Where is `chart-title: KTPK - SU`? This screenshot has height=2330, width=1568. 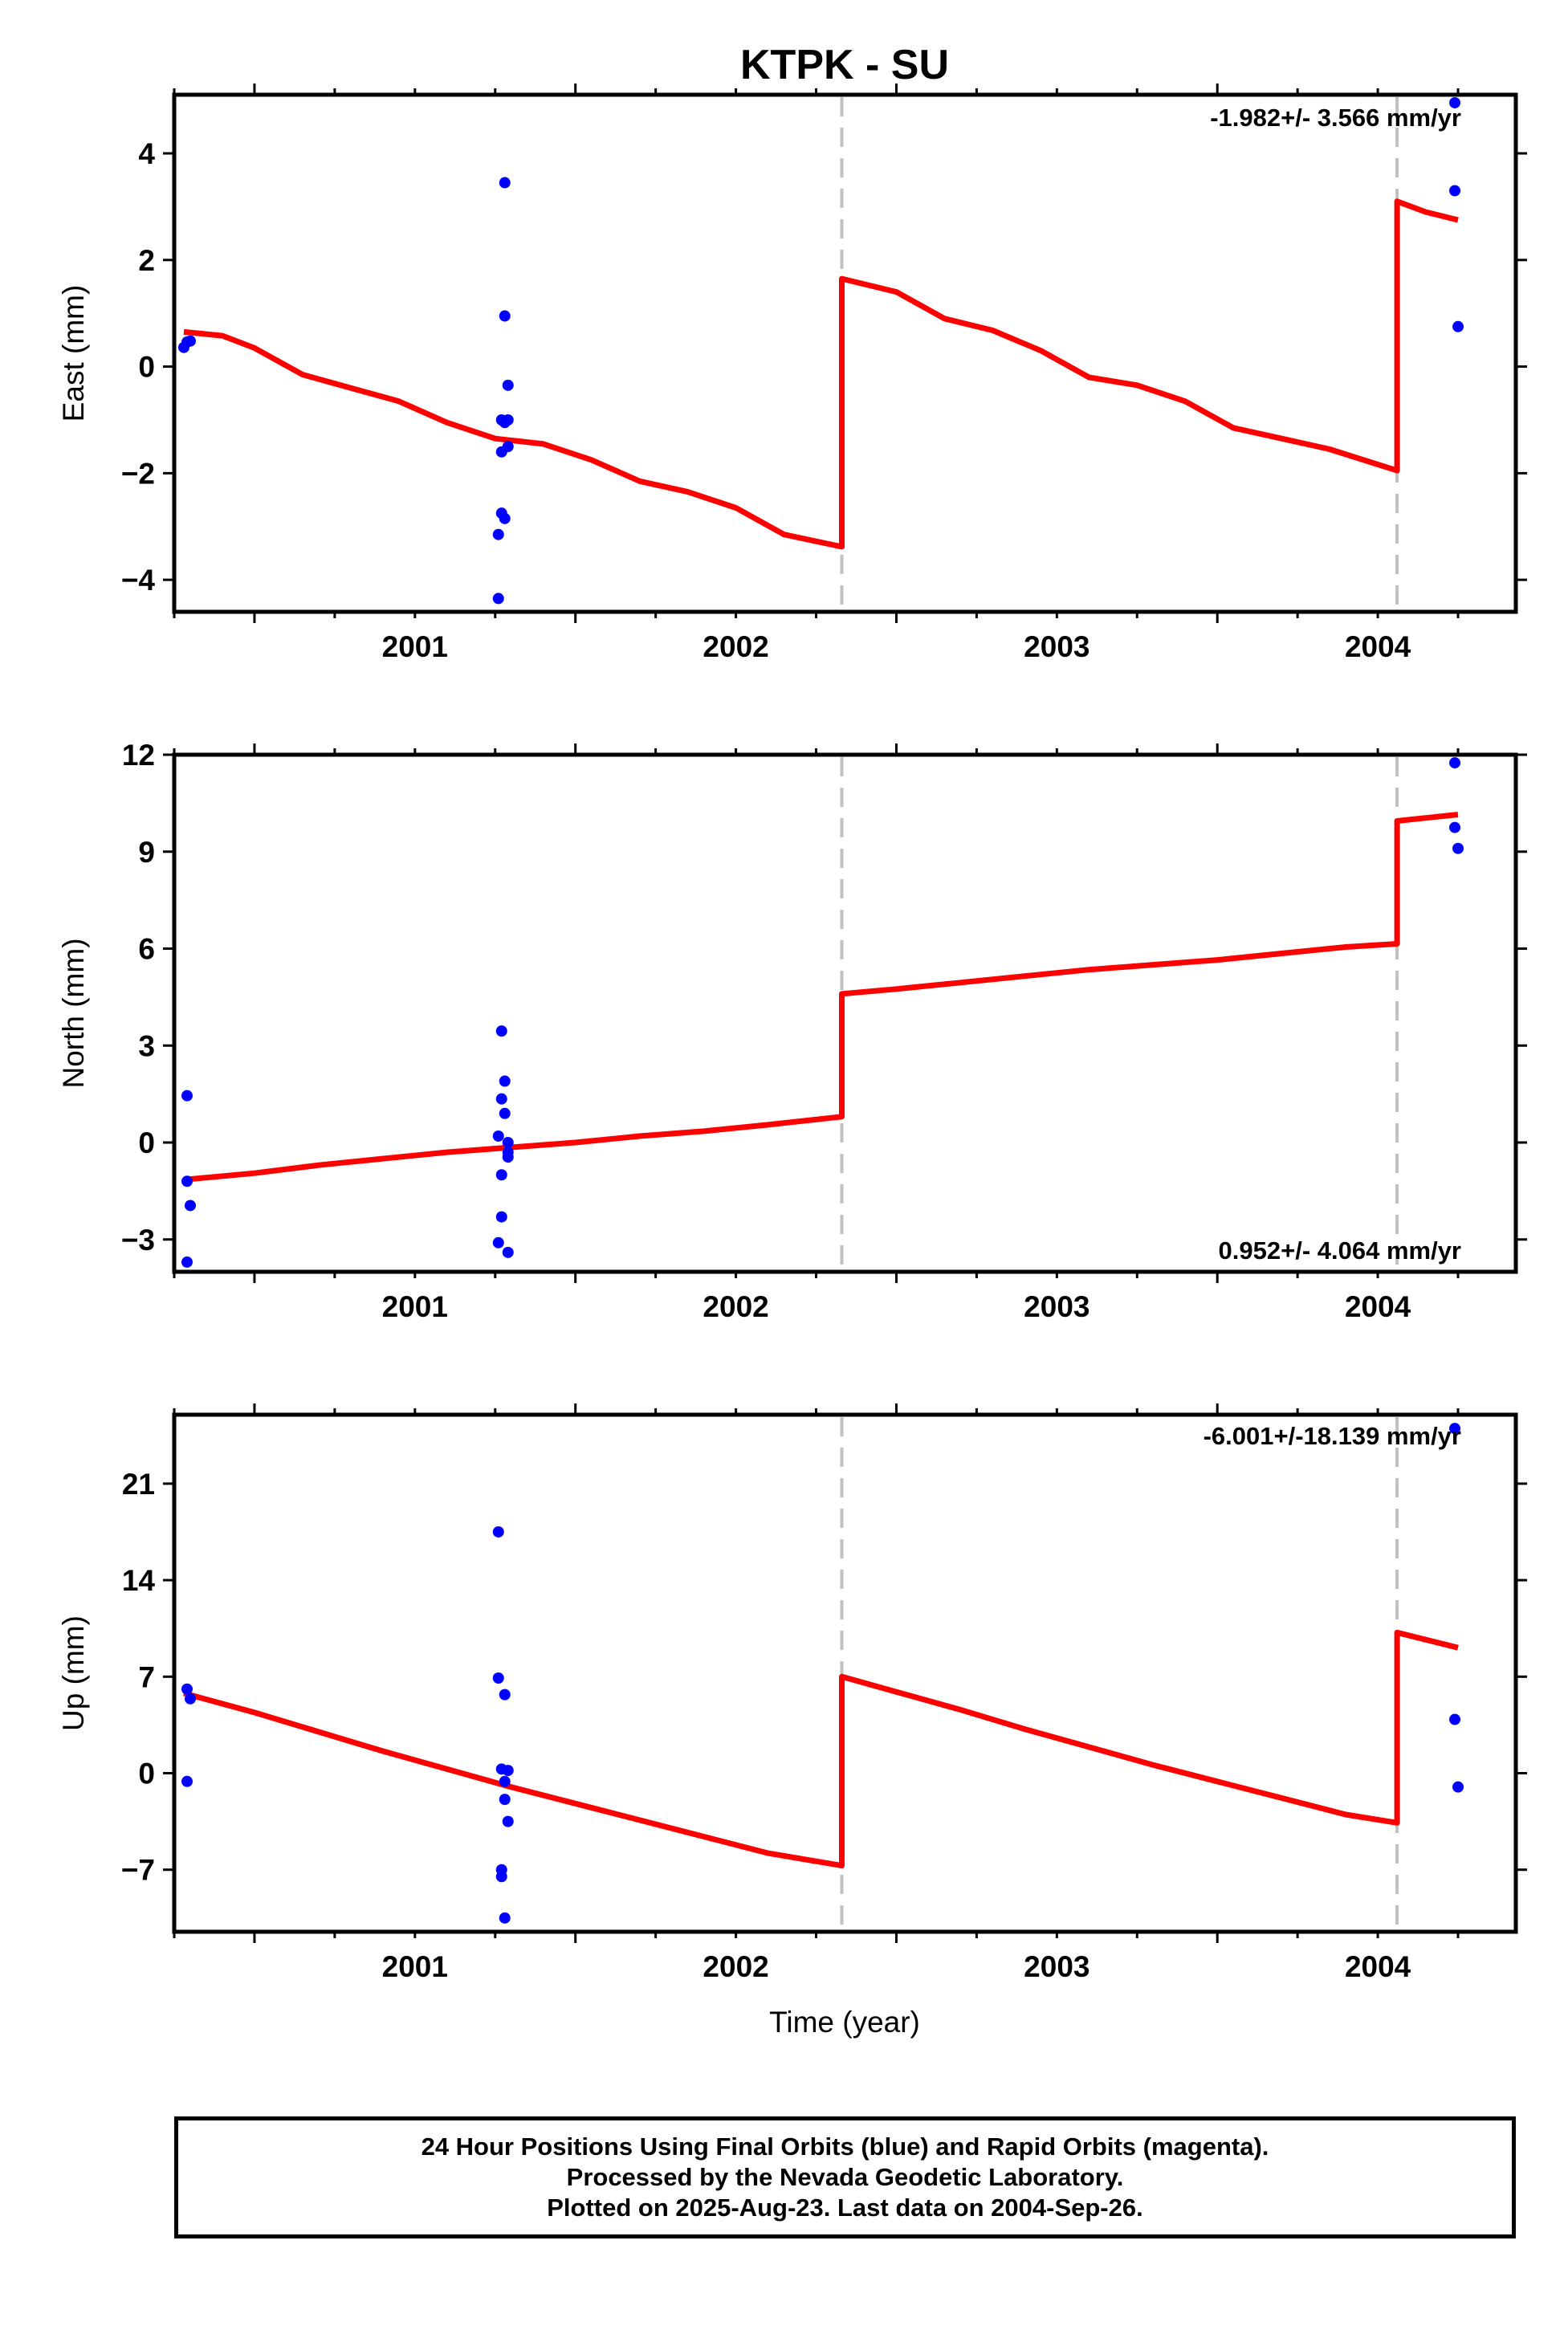
chart-title: KTPK - SU is located at coordinates (844, 65).